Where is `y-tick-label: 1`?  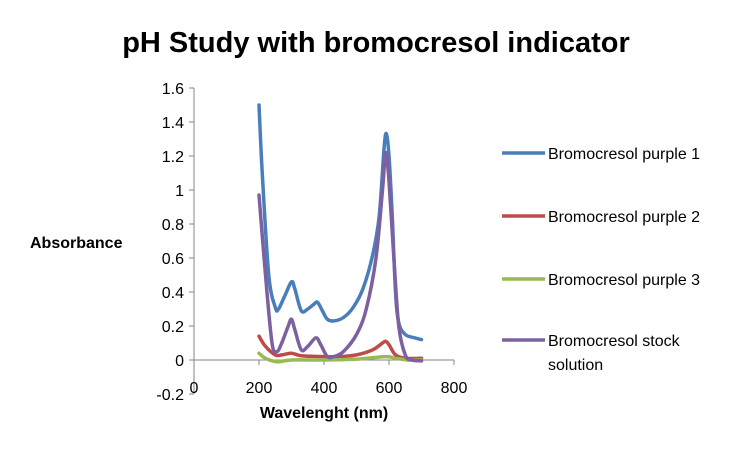 y-tick-label: 1 is located at coordinates (179, 191).